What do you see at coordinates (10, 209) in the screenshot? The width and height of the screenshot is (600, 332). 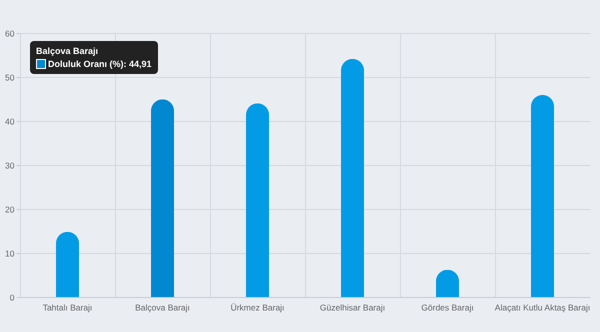 I see `y-tick-label: 20` at bounding box center [10, 209].